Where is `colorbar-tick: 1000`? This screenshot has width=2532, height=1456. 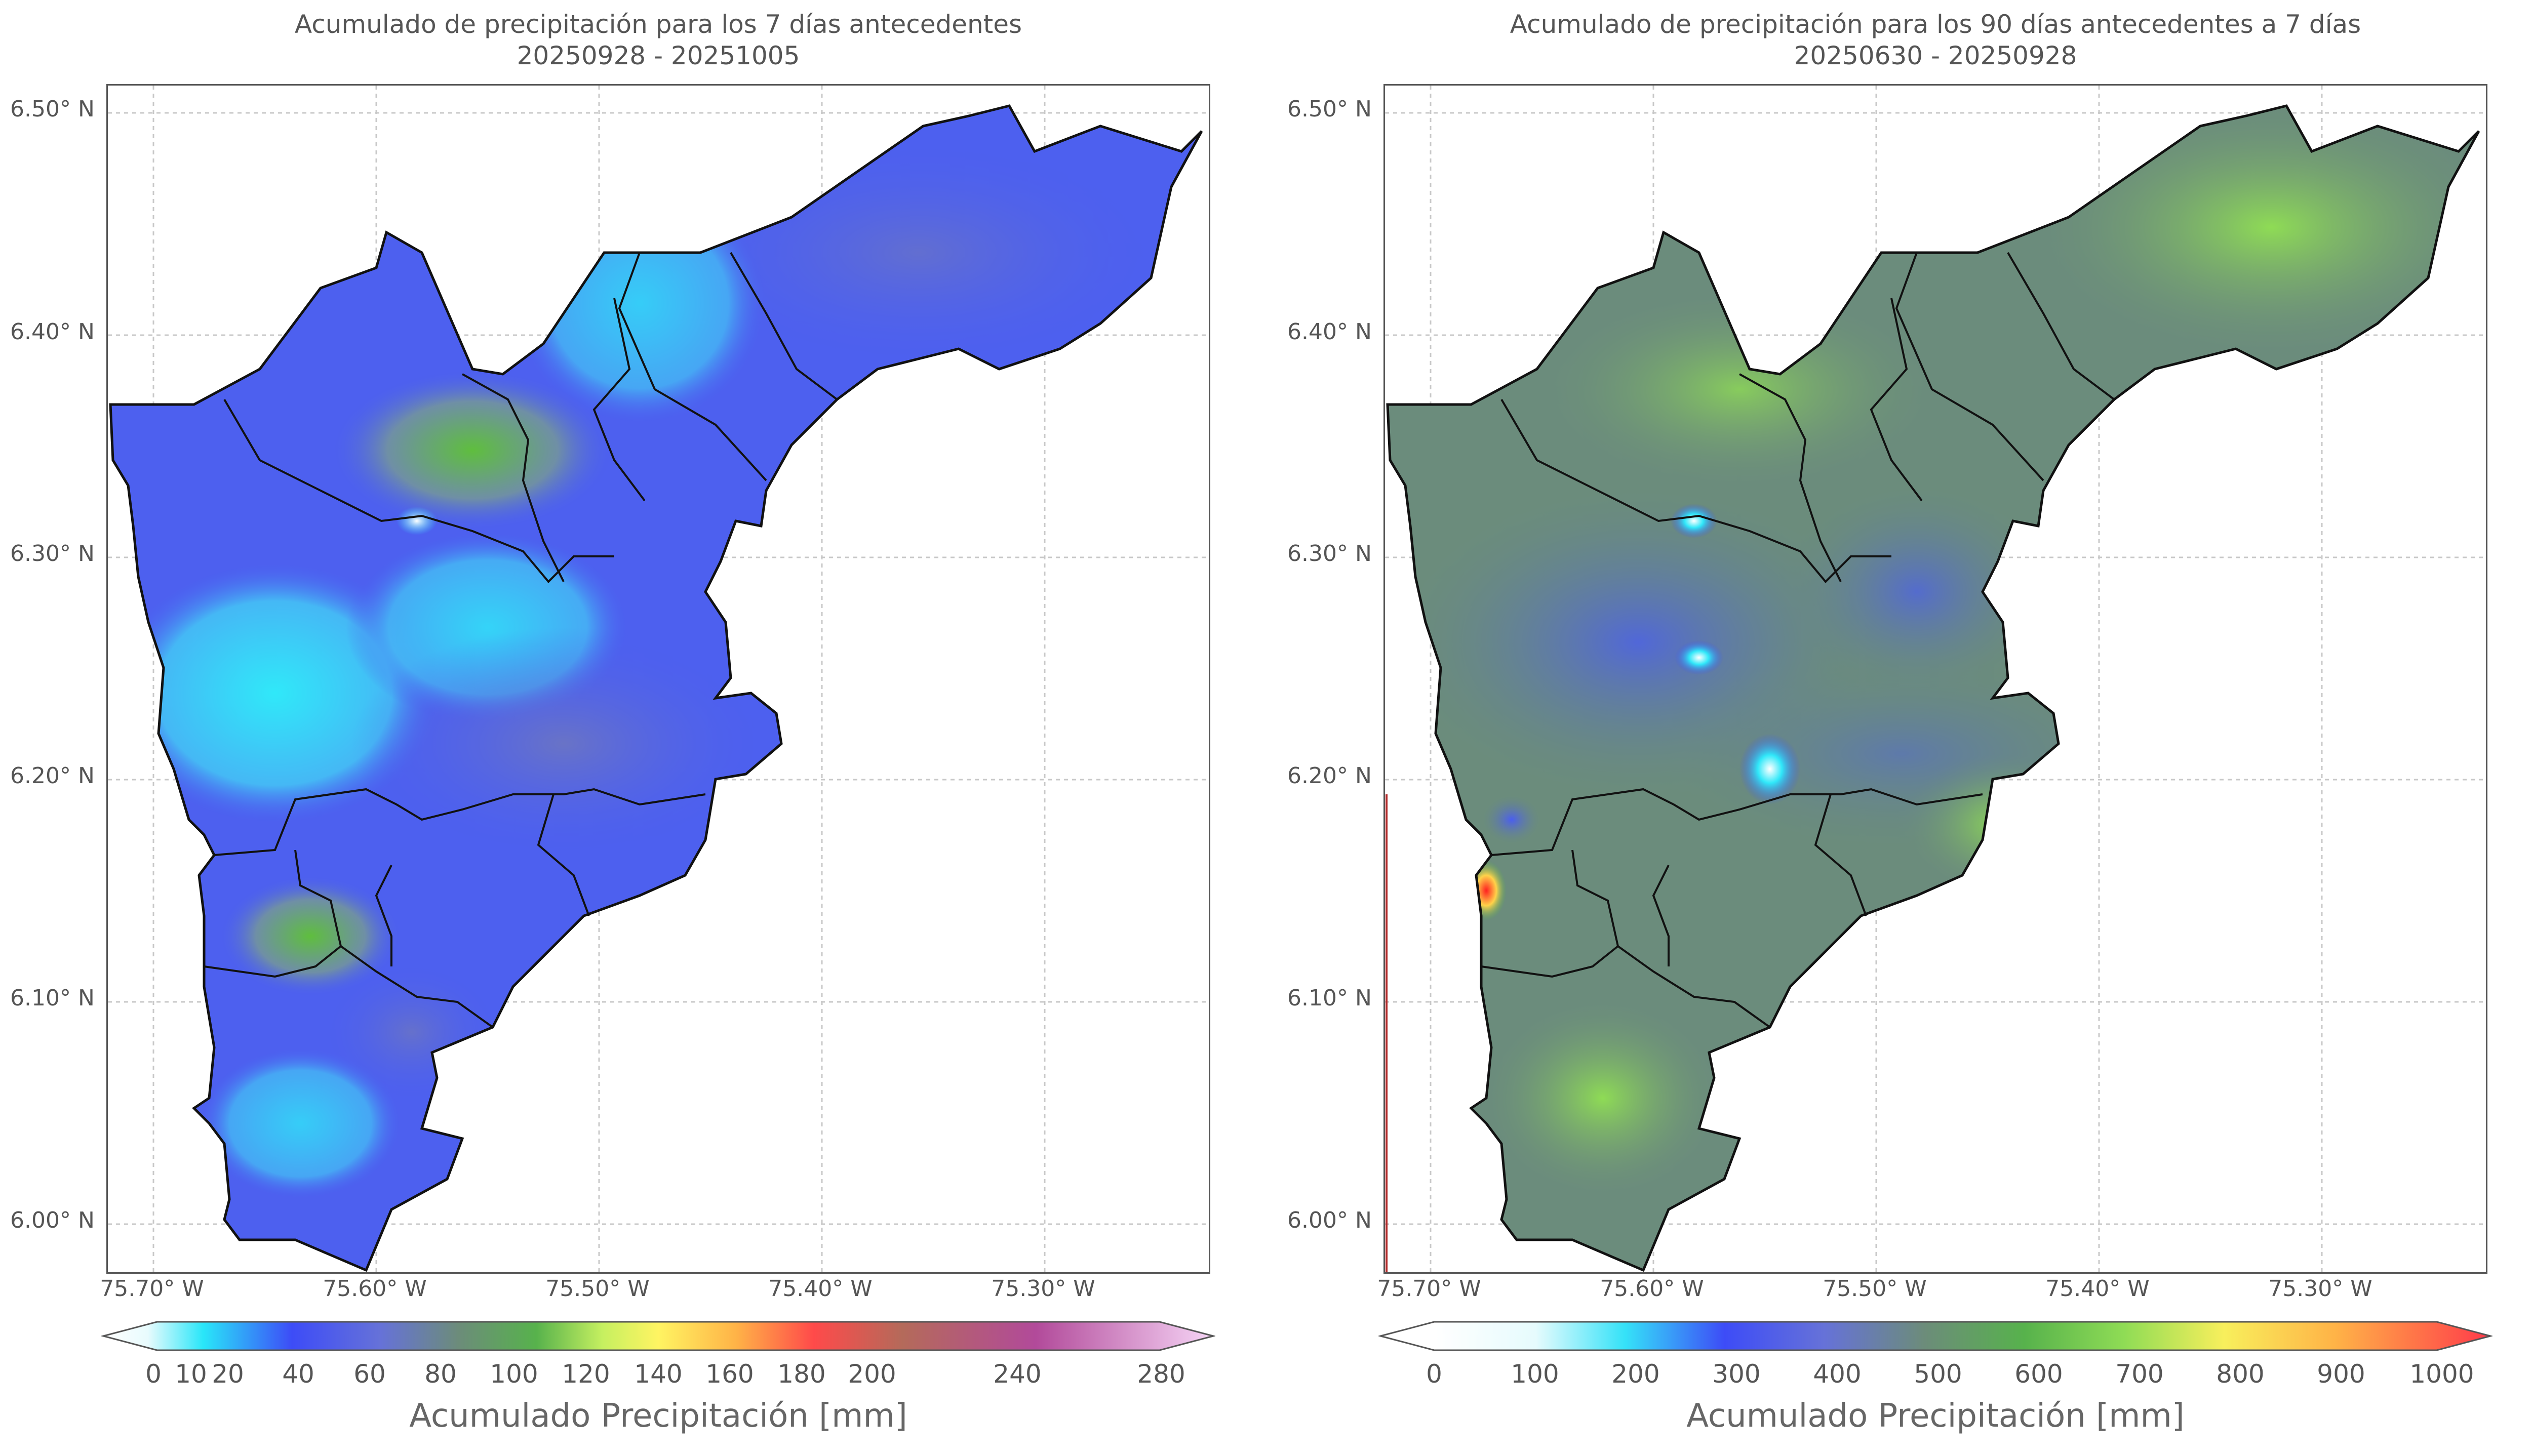 colorbar-tick: 1000 is located at coordinates (2441, 1374).